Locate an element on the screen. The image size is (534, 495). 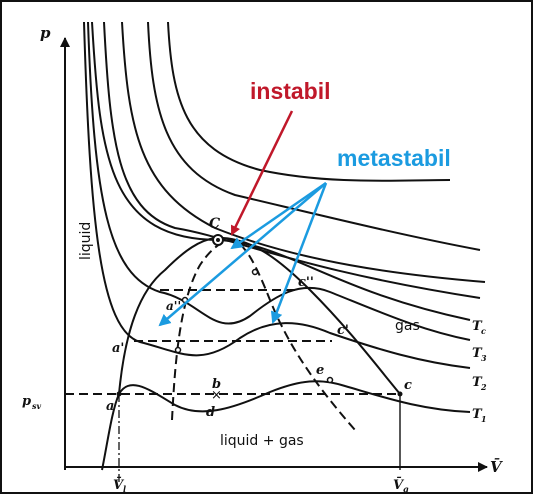
svg-text: 2 is located at coordinates (483, 387).